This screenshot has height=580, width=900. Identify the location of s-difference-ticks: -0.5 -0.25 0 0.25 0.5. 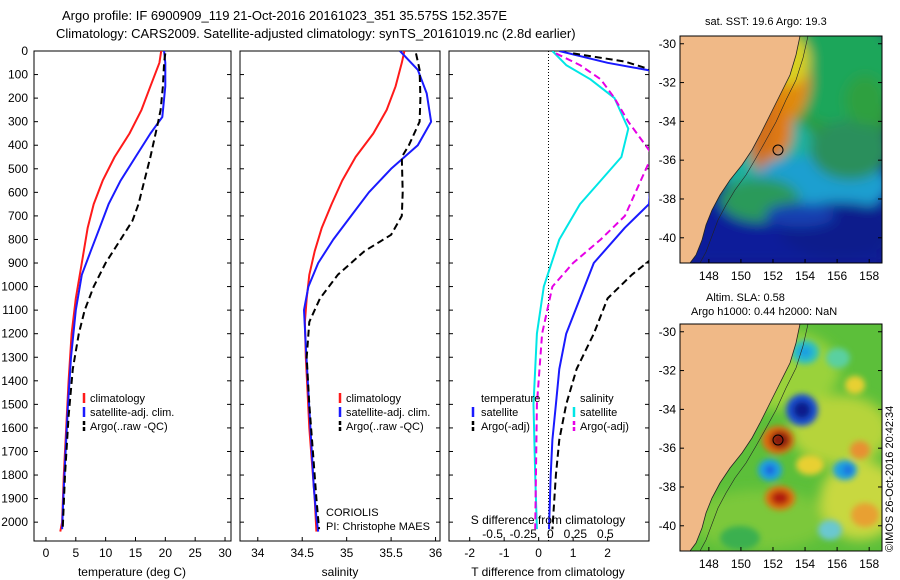
(548, 534).